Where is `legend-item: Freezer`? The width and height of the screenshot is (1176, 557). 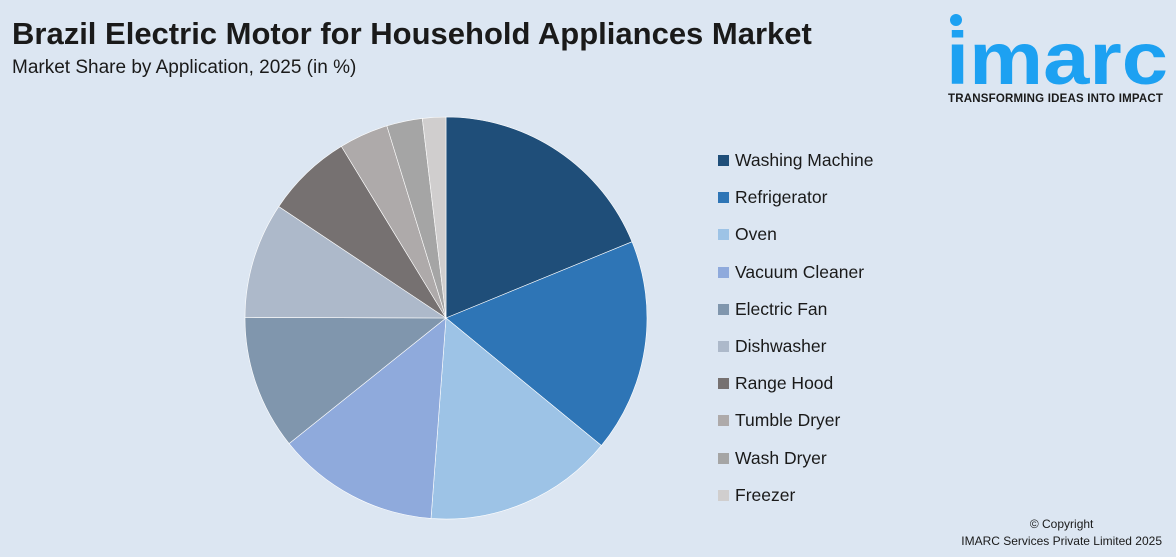 legend-item: Freezer is located at coordinates (795, 495).